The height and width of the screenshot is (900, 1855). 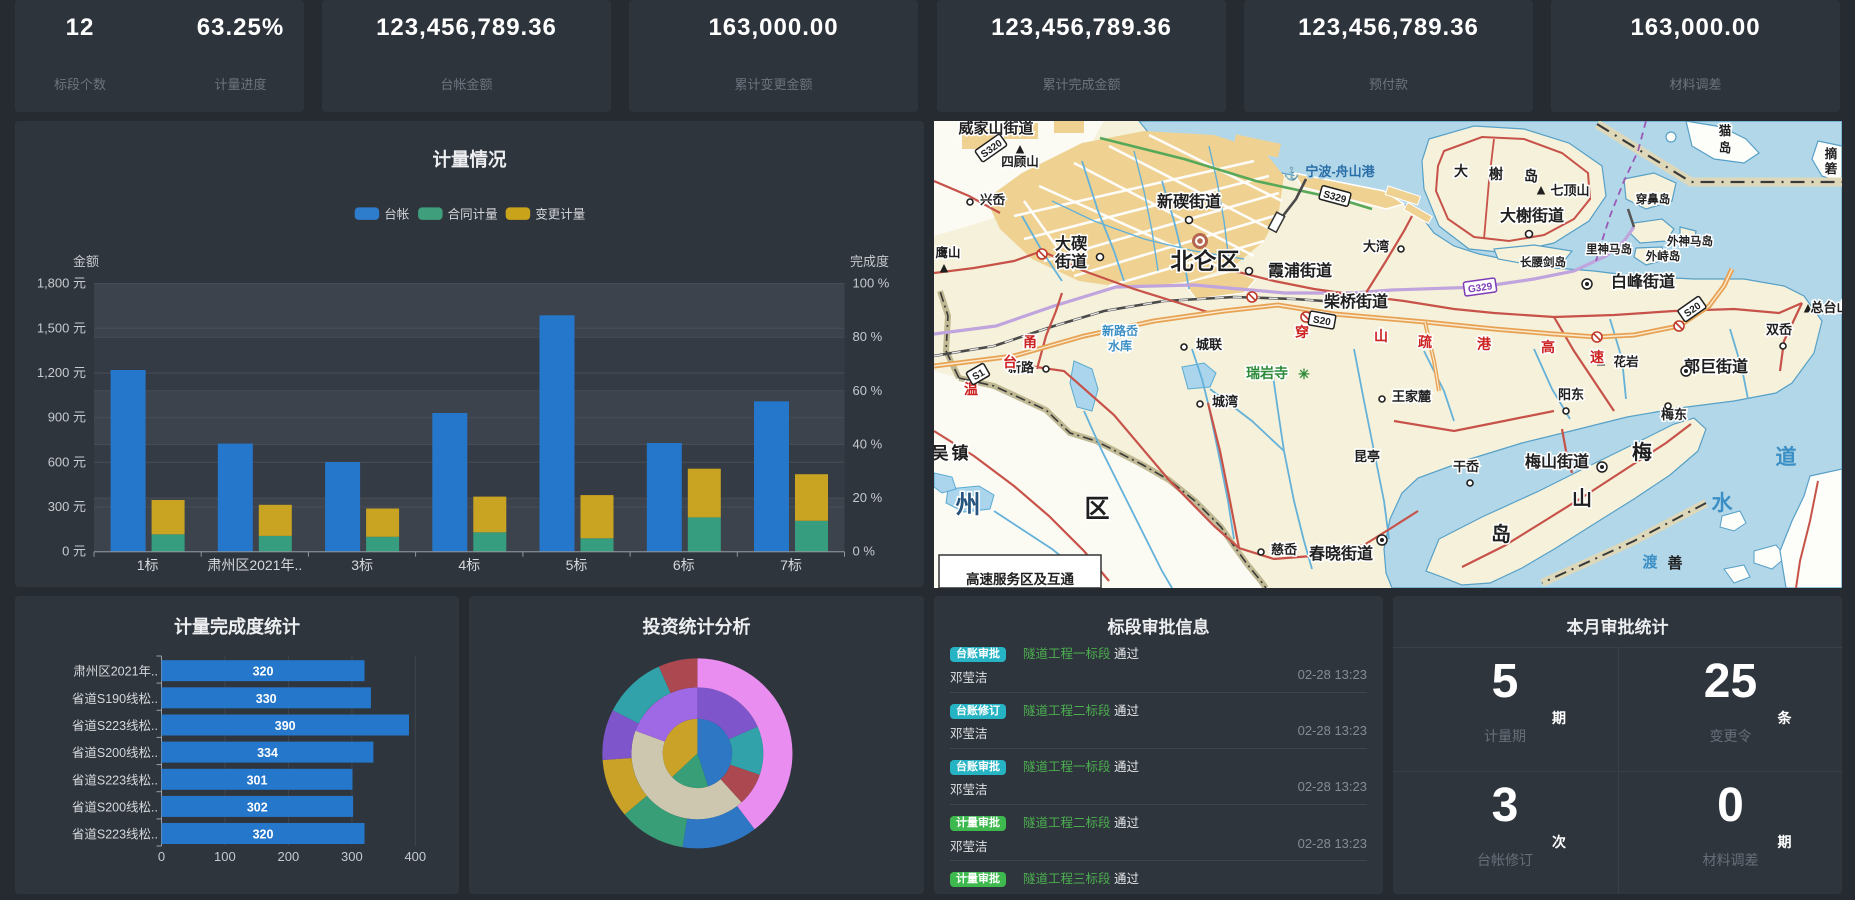 What do you see at coordinates (1484, 344) in the screenshot?
I see `svg-text: 港` at bounding box center [1484, 344].